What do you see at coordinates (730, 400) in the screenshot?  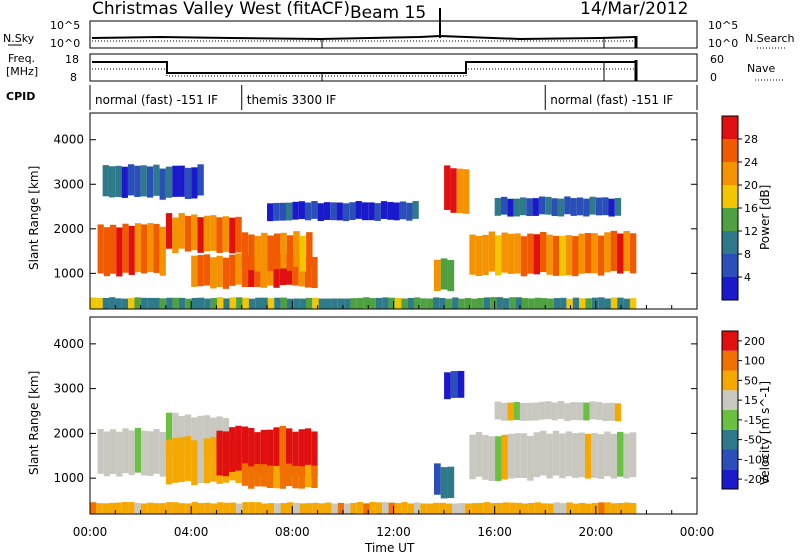 I see `velocity-colorbar-swatch` at bounding box center [730, 400].